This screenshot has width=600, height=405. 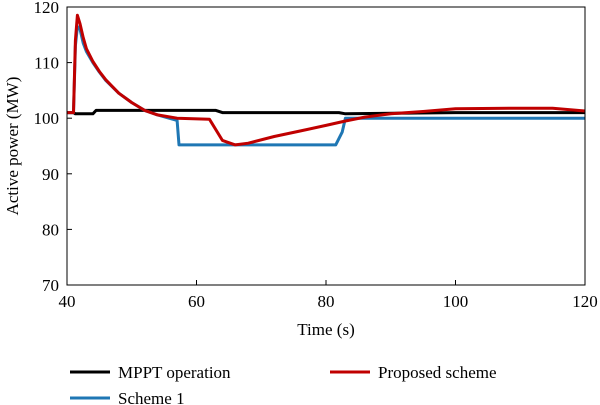 I want to click on legend-label-mppt-operation: MPPT operation, so click(x=174, y=372).